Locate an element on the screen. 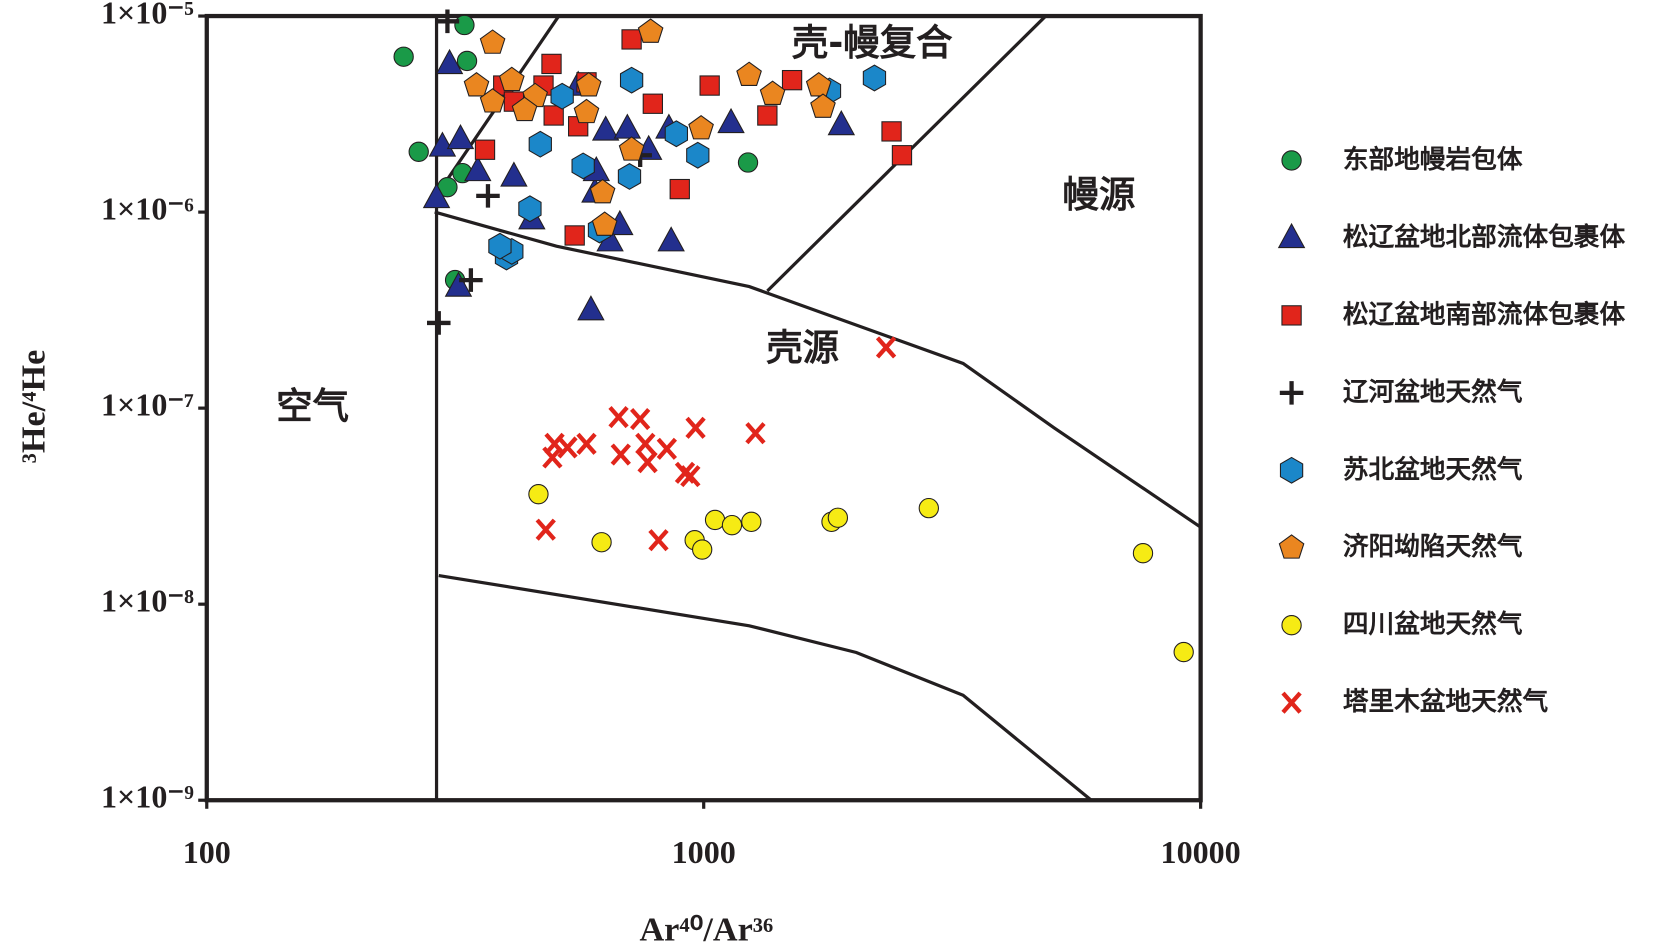 The image size is (1677, 950). legend-label: 东部地幔岩包体 is located at coordinates (1433, 159).